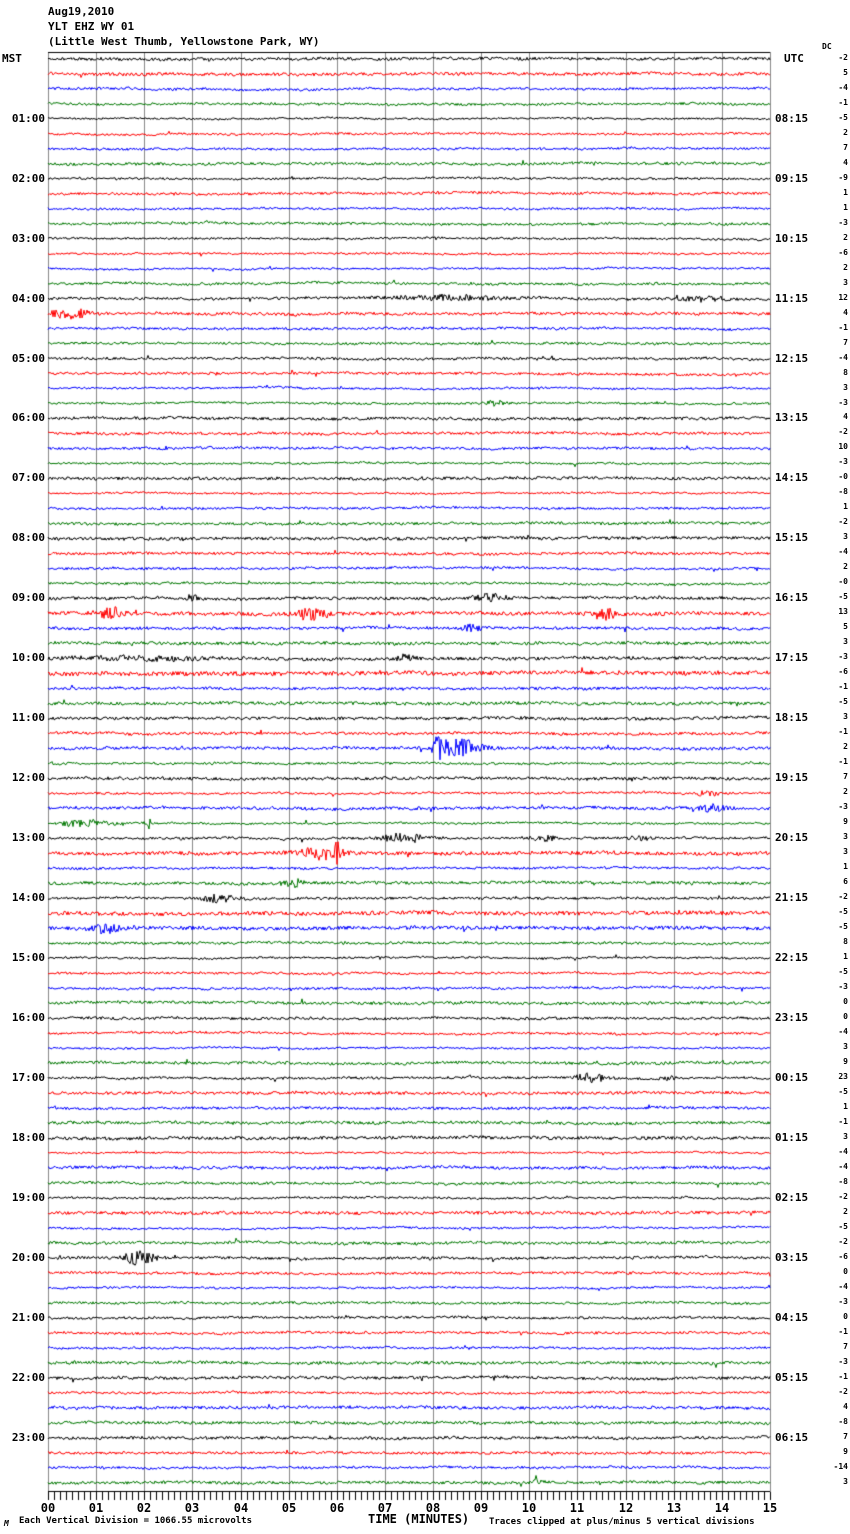  What do you see at coordinates (794, 58) in the screenshot?
I see `right-axis-header-utc: UTC` at bounding box center [794, 58].